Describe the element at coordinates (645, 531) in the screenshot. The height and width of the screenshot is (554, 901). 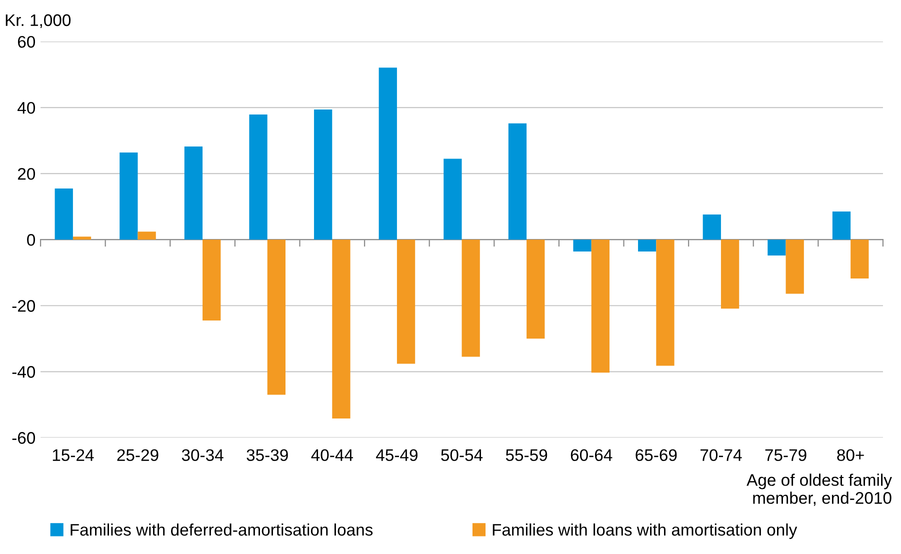
I see `legend-label: Families with loans with amortisation only` at that location.